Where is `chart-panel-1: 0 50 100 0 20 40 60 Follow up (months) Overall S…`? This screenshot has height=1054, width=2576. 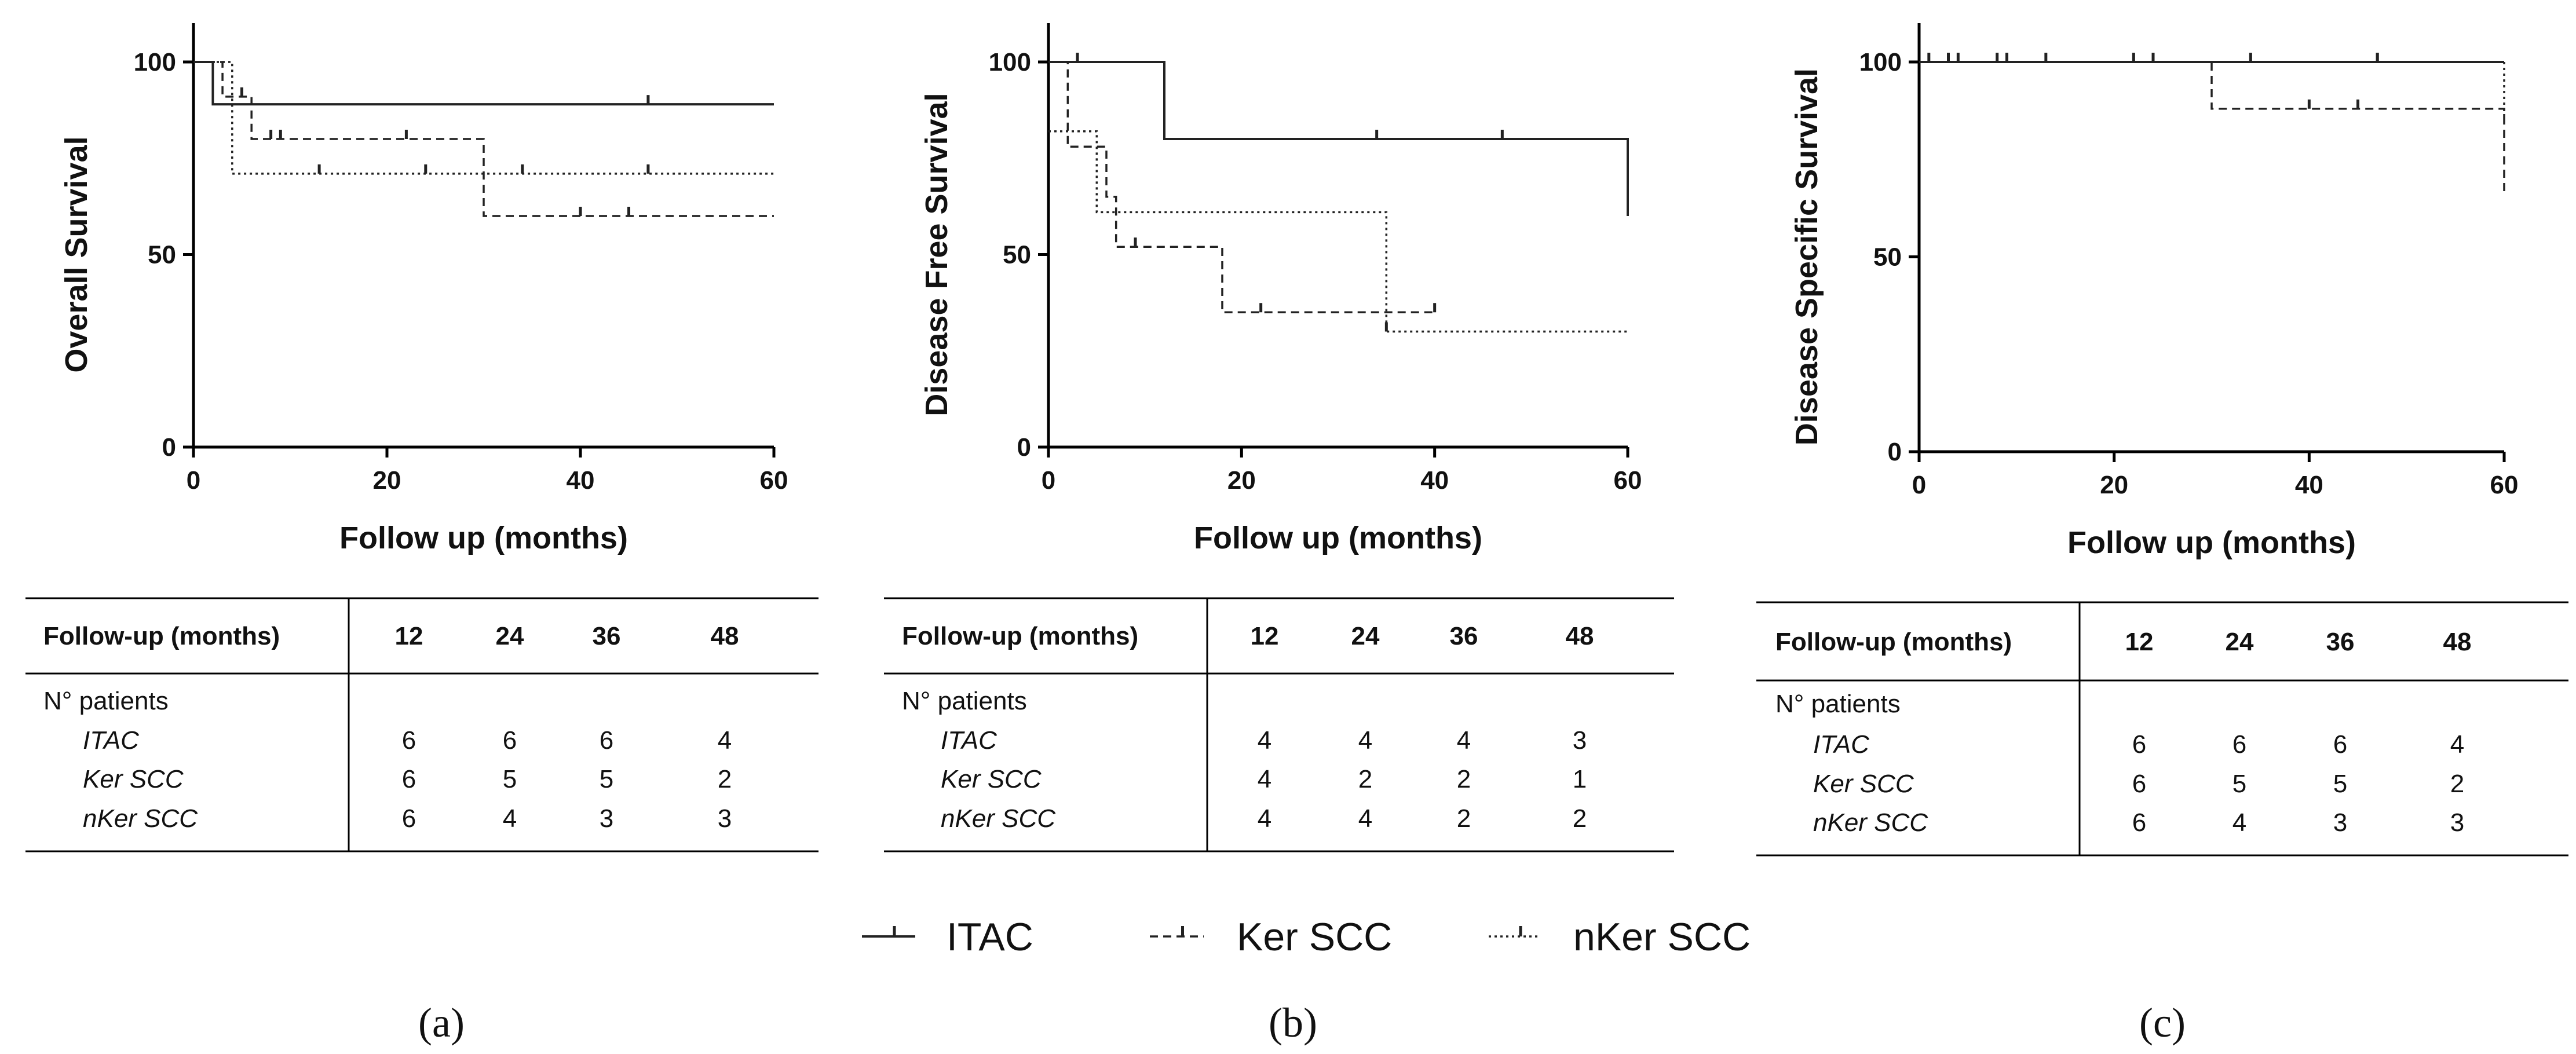
chart-panel-1: 0 50 100 0 20 40 60 Follow up (months) Overall S… is located at coordinates (423, 289).